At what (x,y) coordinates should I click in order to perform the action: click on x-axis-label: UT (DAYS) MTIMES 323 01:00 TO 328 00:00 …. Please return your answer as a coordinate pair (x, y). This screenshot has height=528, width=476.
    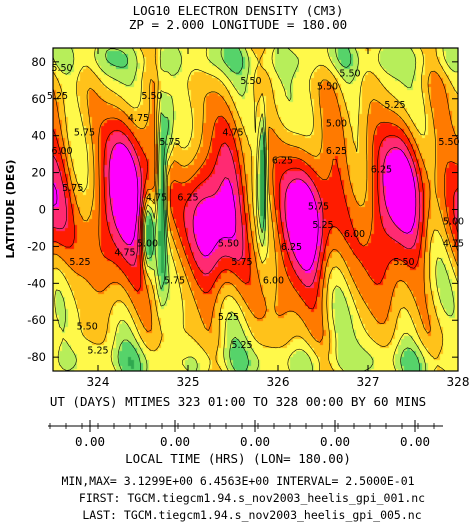
    Looking at the image, I should click on (238, 401).